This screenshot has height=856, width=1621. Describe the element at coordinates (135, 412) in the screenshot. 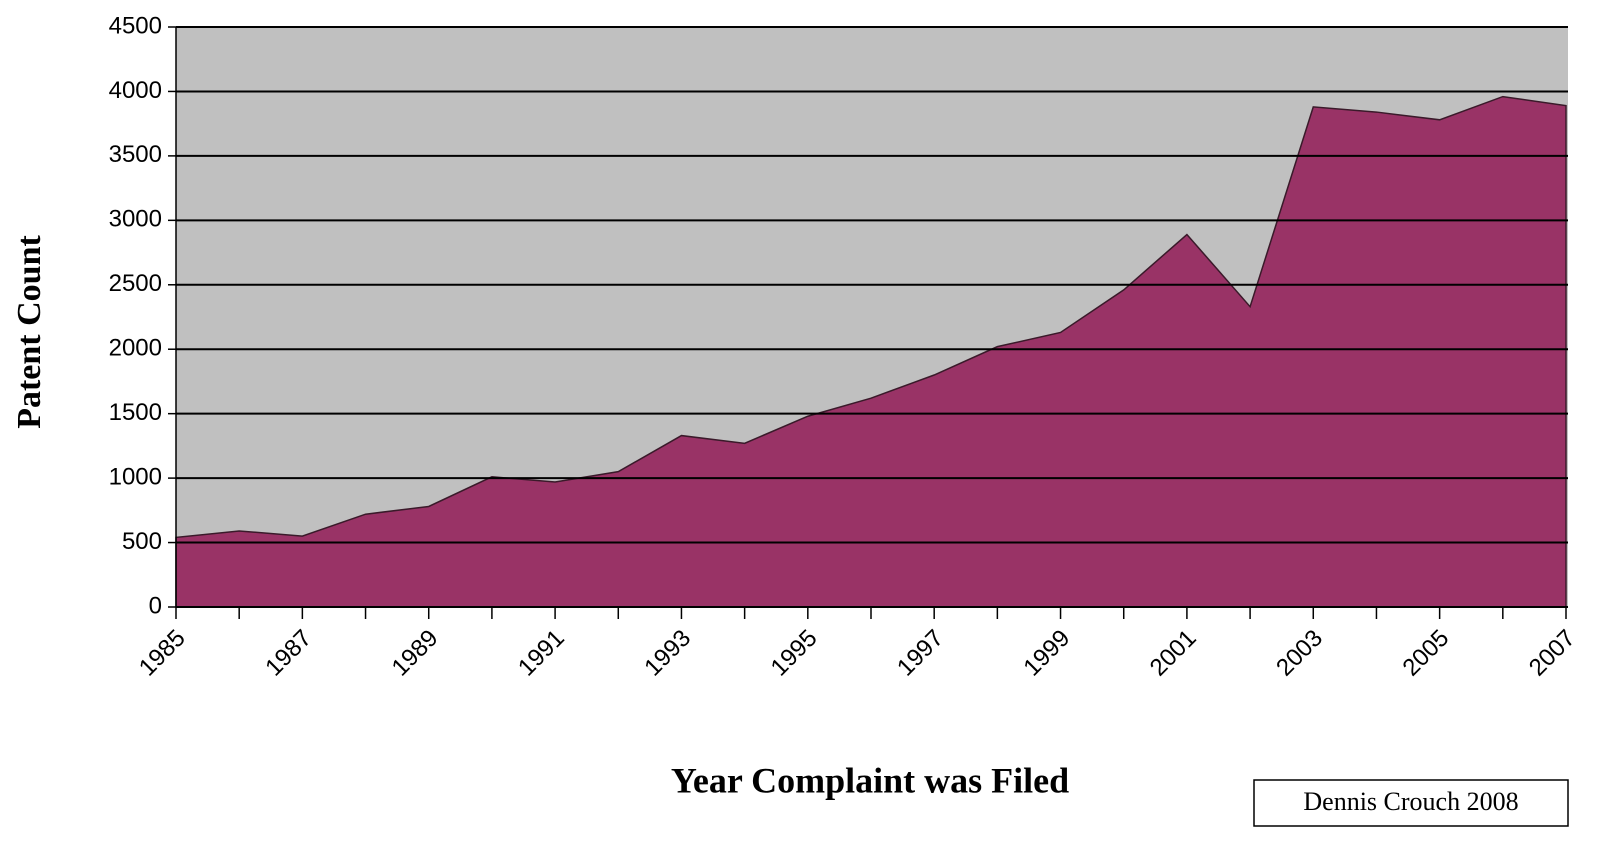

I see `y-tick-label: 1500` at that location.